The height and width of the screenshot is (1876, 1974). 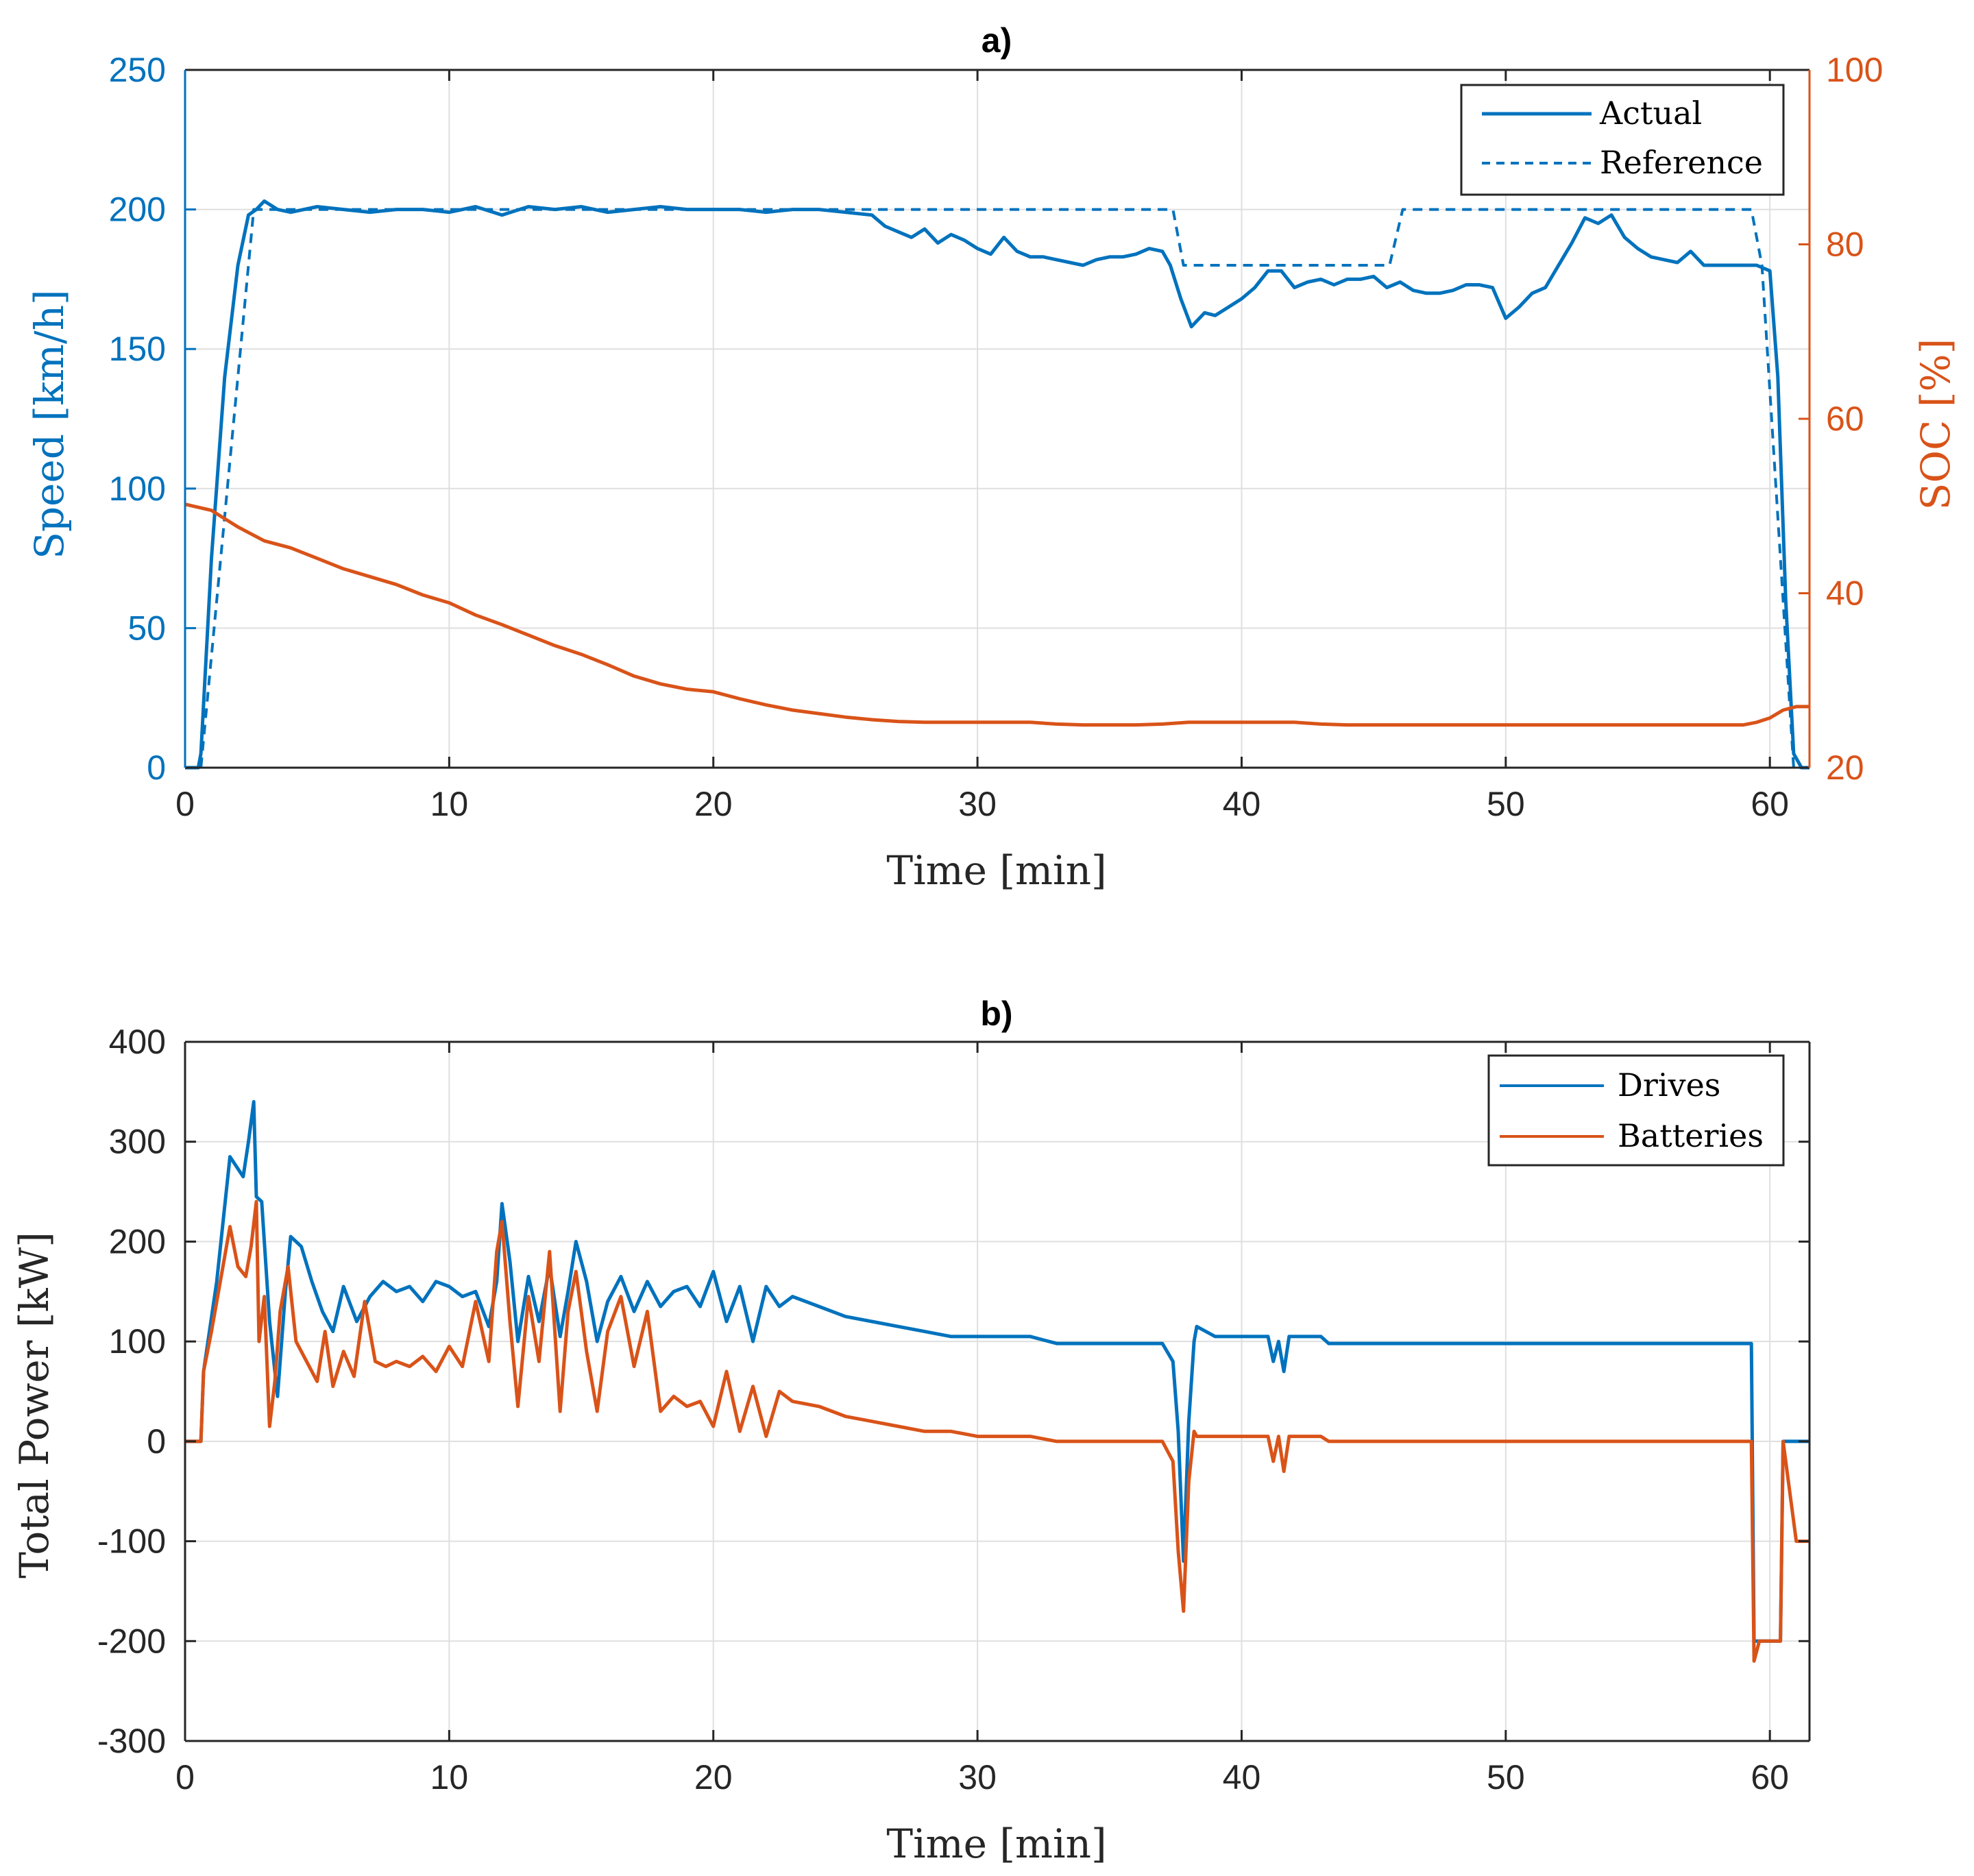 What do you see at coordinates (131, 1391) in the screenshot?
I see `chart-b-y-tick-labels: -300 -200 -100 0 100 200 300 400` at bounding box center [131, 1391].